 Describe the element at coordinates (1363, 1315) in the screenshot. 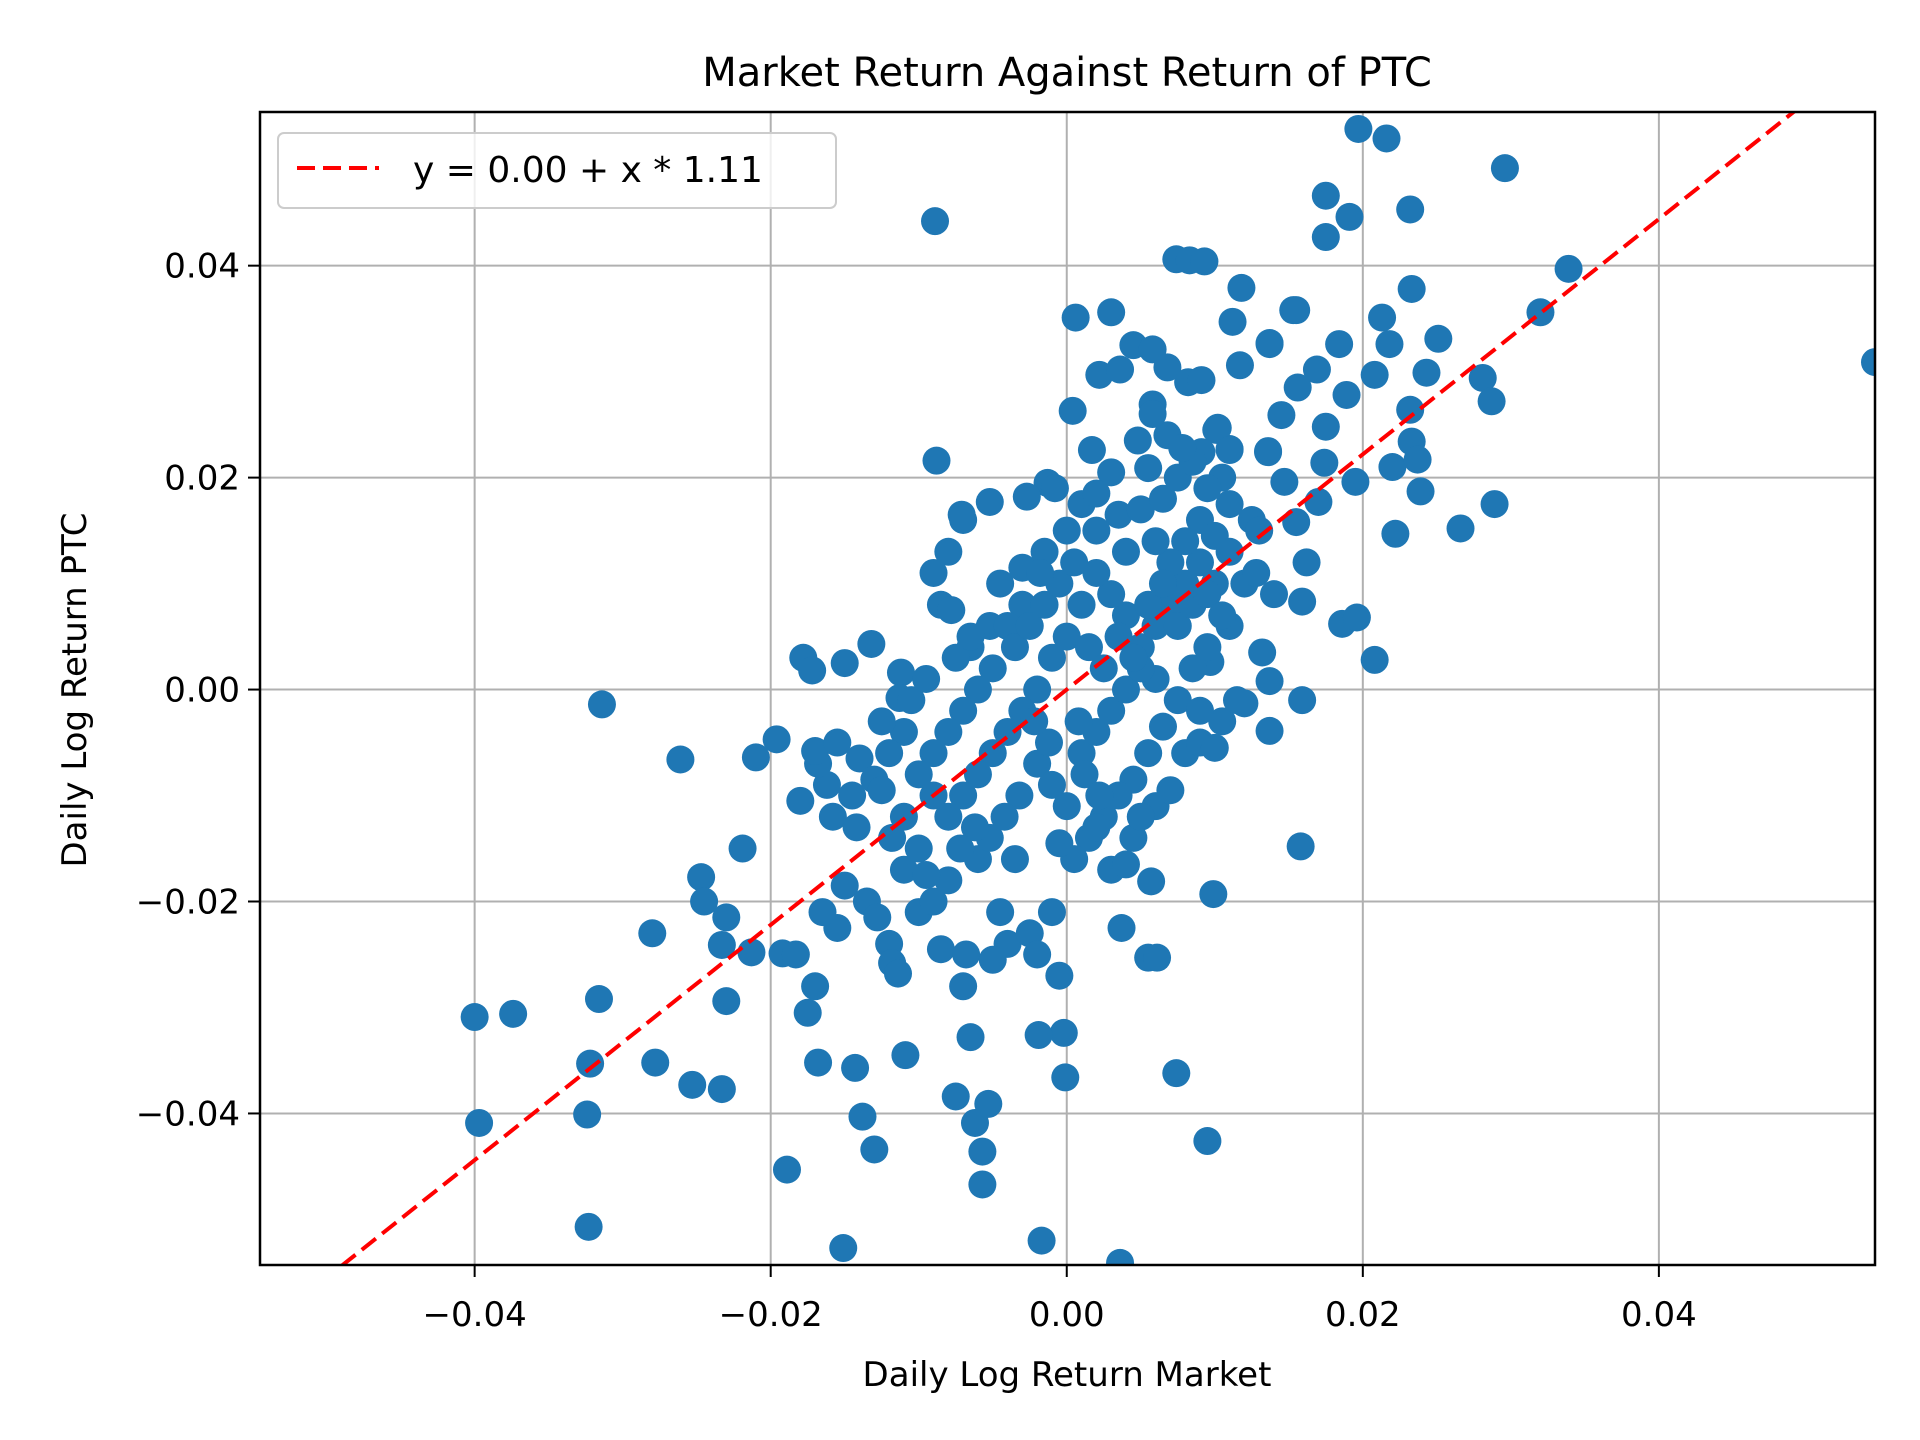

I see `x-tick-label: 0.02` at that location.